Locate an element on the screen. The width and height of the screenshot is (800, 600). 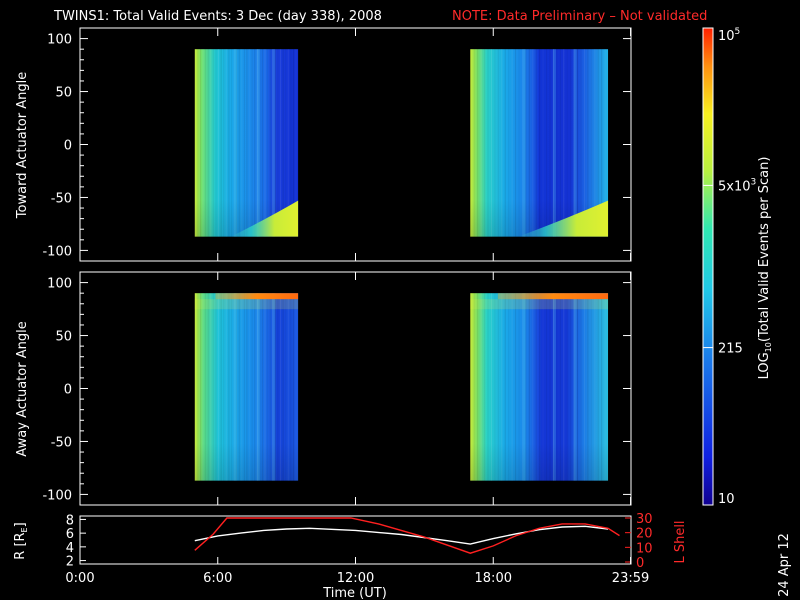
away-ylabel: Away Actuator Angle is located at coordinates (22, 388).